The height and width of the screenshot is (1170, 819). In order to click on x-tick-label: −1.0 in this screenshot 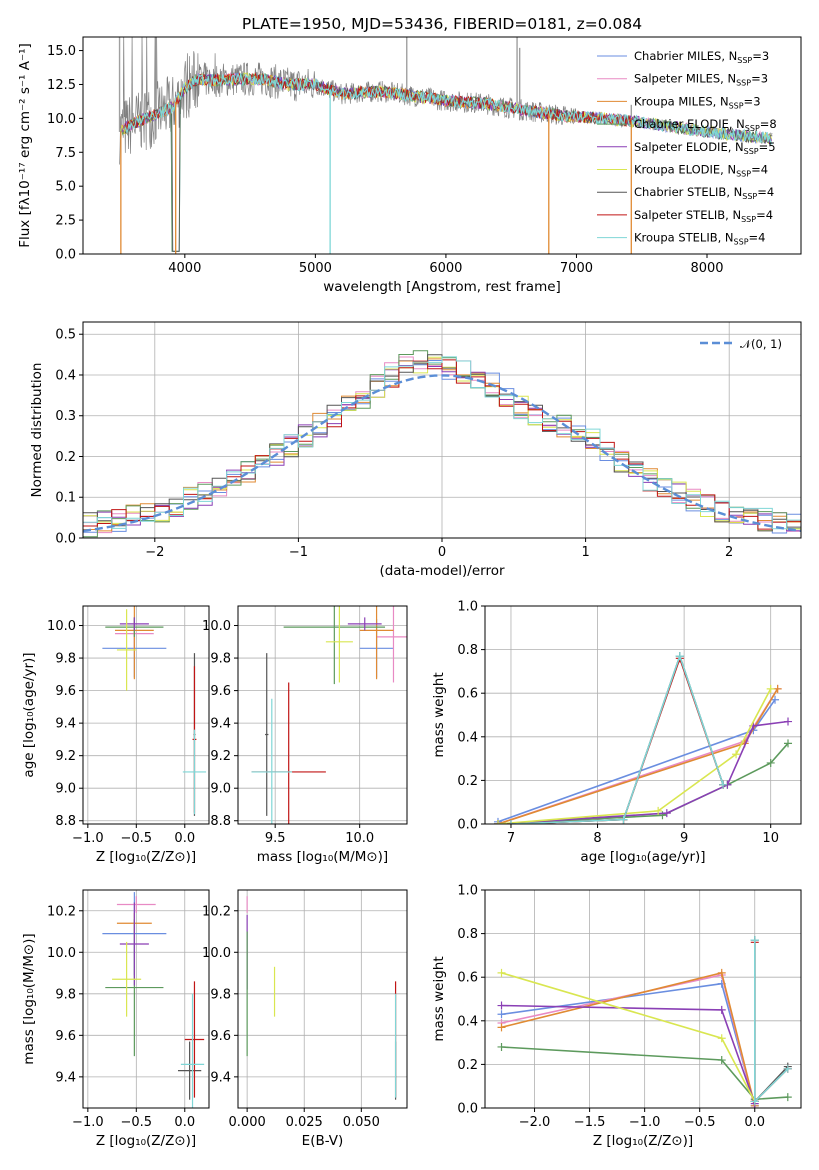, I will do `click(645, 1122)`.